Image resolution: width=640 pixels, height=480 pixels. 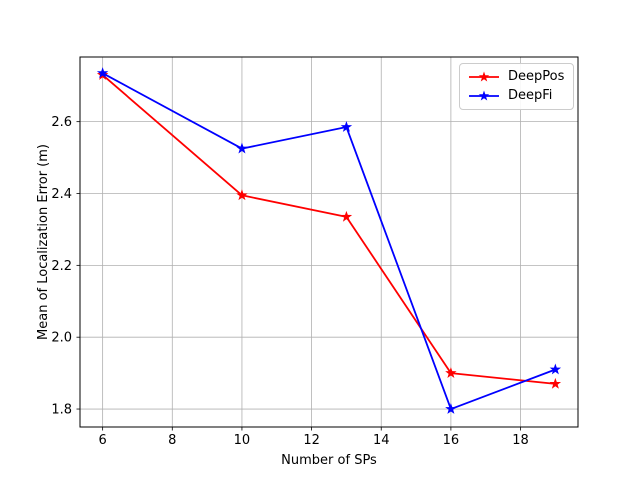 I want to click on y-tick-label-2.4: 2.4, so click(x=61, y=194).